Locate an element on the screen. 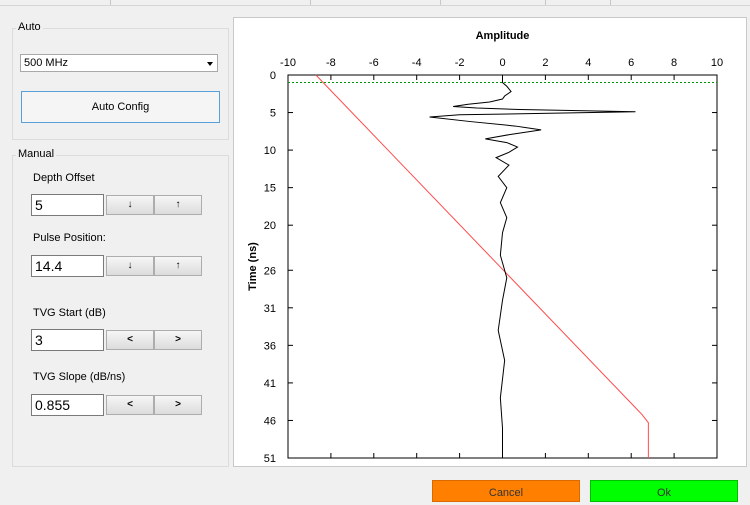 The height and width of the screenshot is (505, 750). ok-button: Ok is located at coordinates (664, 491).